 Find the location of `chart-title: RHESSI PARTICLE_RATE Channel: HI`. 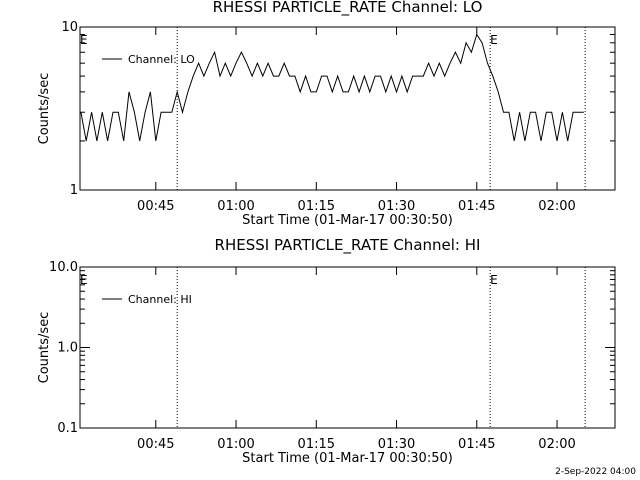

chart-title: RHESSI PARTICLE_RATE Channel: HI is located at coordinates (348, 245).